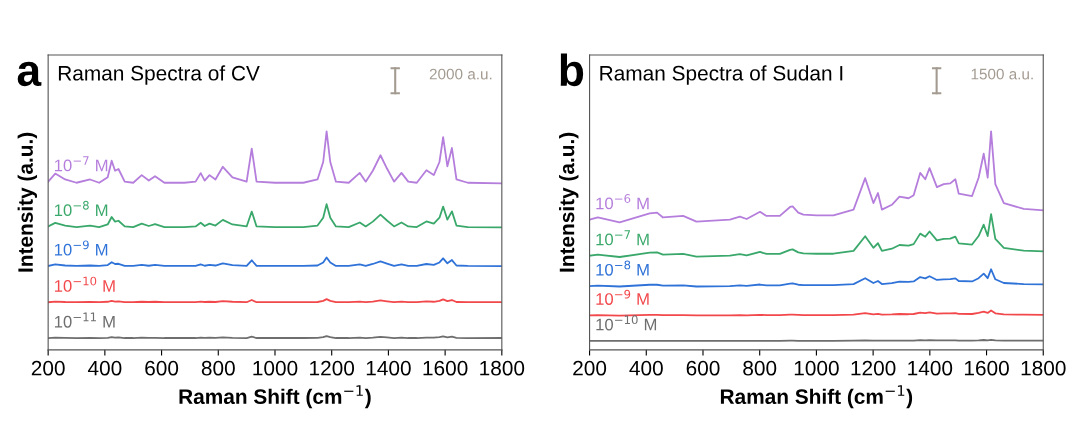  I want to click on text: 2000 a.u., so click(460, 74).